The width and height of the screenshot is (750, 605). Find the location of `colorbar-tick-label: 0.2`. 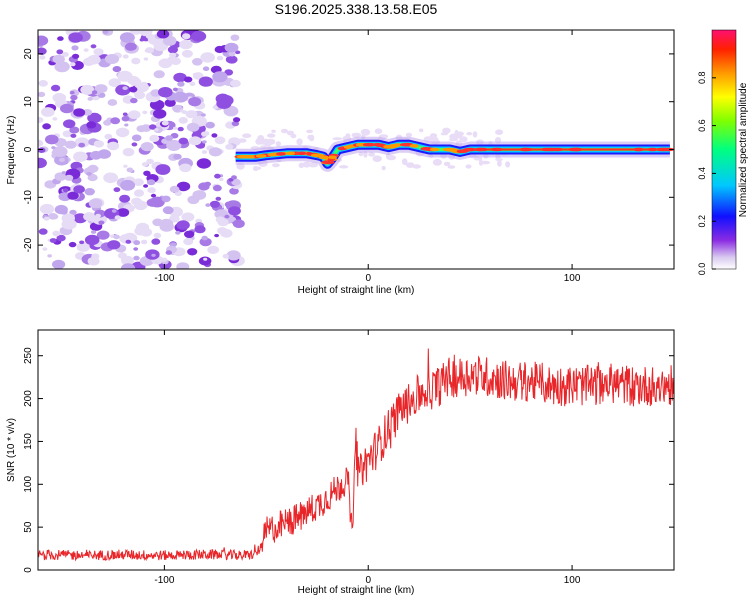

colorbar-tick-label: 0.2 is located at coordinates (702, 221).